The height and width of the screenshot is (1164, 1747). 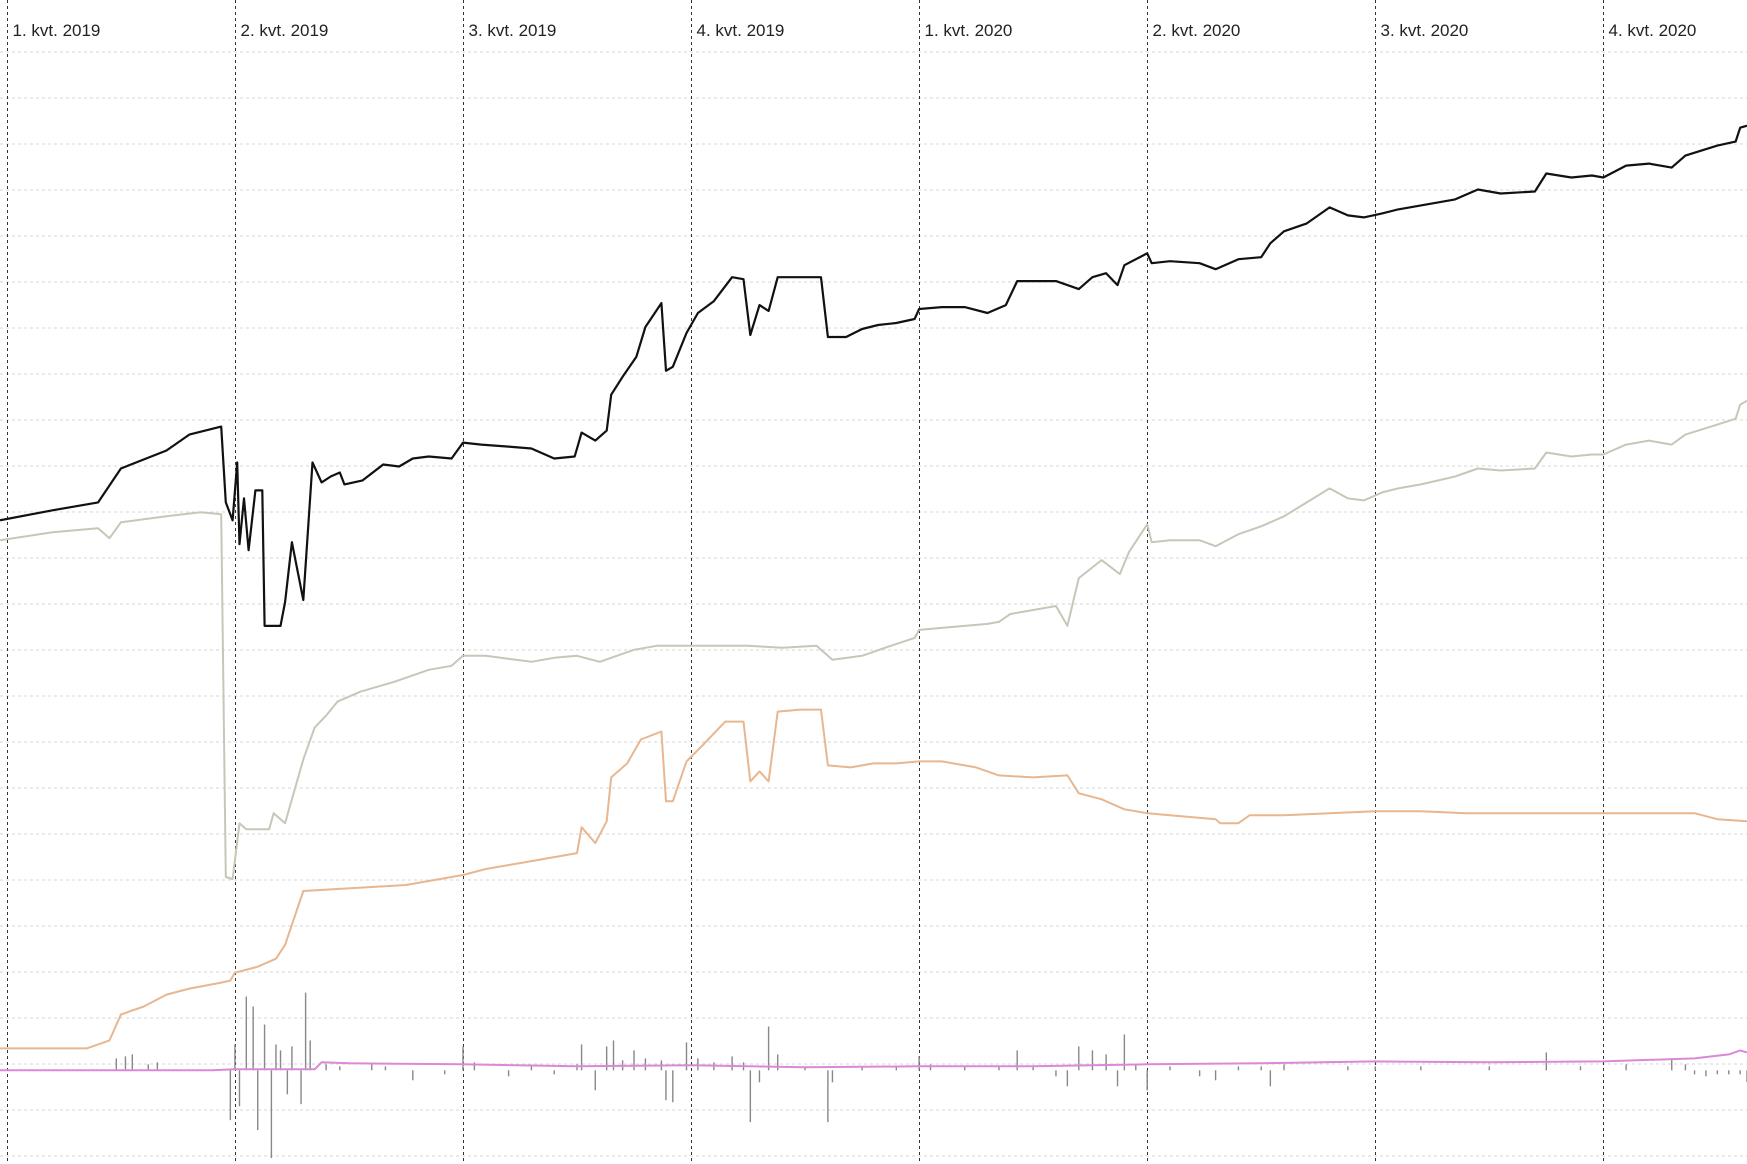 What do you see at coordinates (1425, 30) in the screenshot?
I see `quarter-label: 3. kvt. 2020` at bounding box center [1425, 30].